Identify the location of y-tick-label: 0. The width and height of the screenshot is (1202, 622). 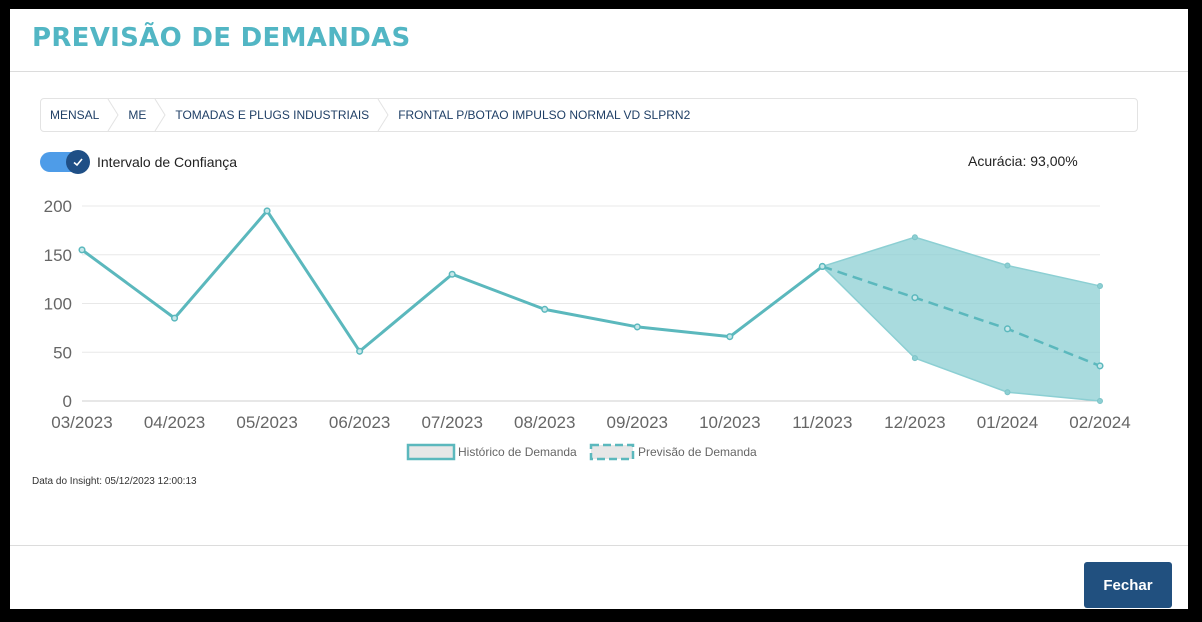
(67, 401).